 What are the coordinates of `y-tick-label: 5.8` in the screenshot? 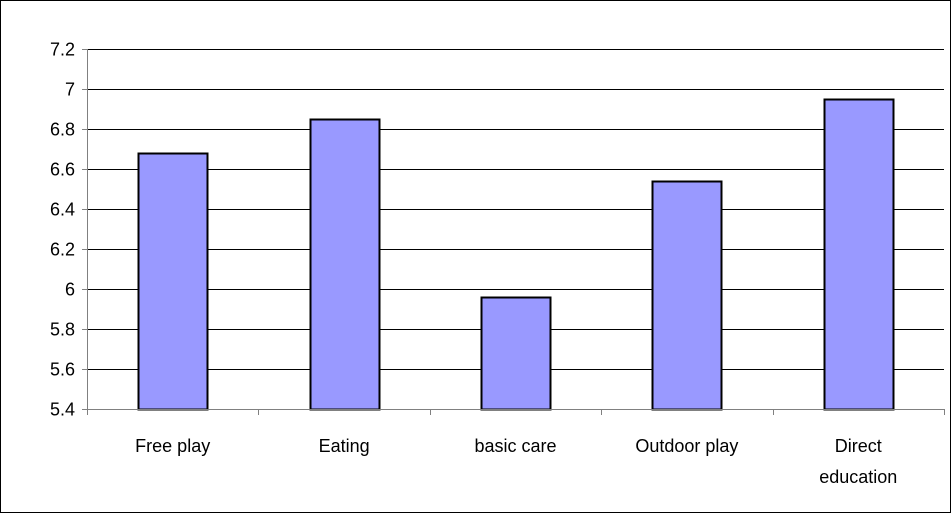 It's located at (62, 330).